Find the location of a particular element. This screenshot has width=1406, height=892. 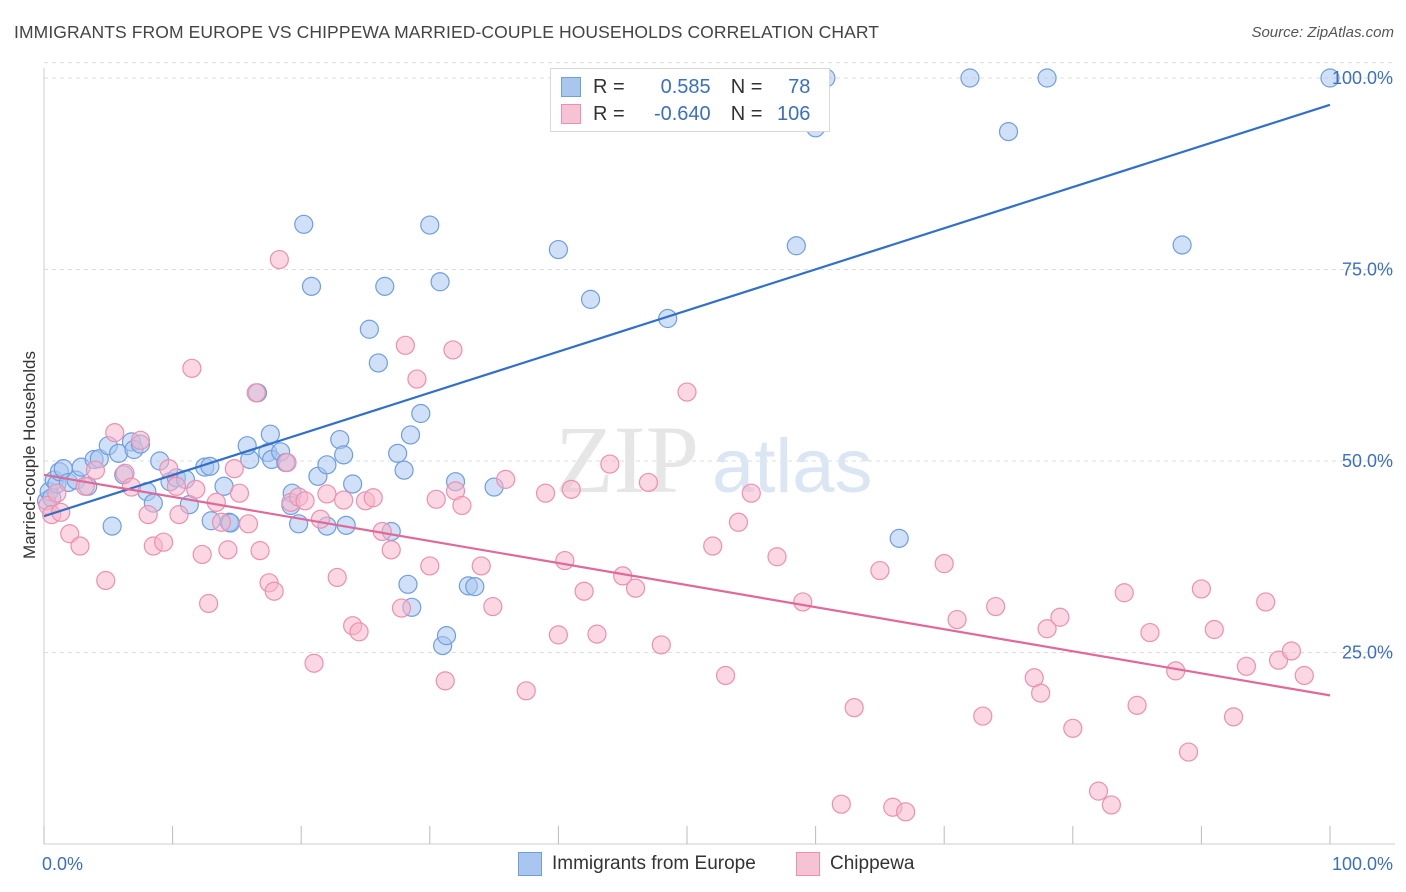

source-label: Source: ZipAtlas.com is located at coordinates (1322, 32).